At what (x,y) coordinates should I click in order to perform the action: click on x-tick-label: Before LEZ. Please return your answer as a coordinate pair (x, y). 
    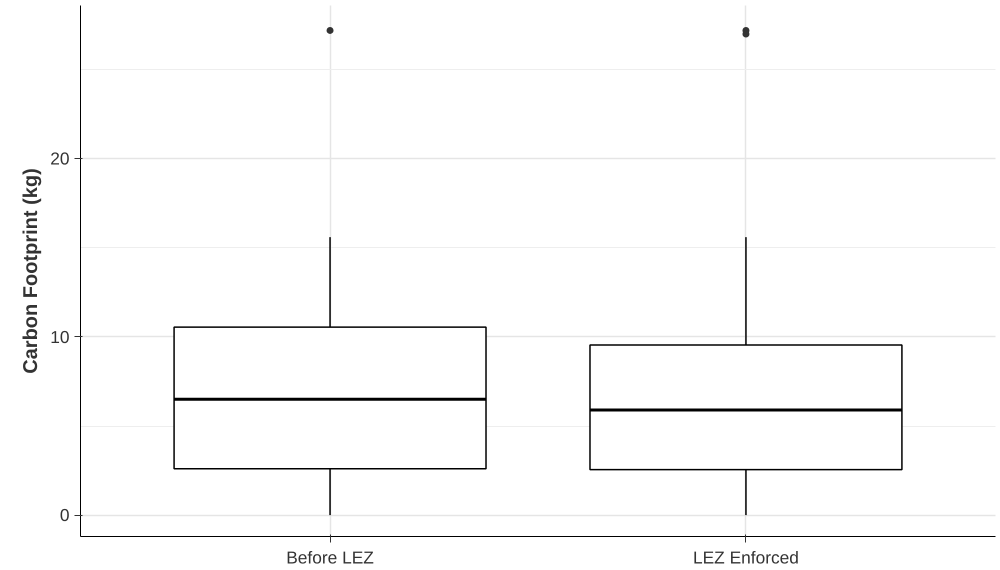
    Looking at the image, I should click on (330, 558).